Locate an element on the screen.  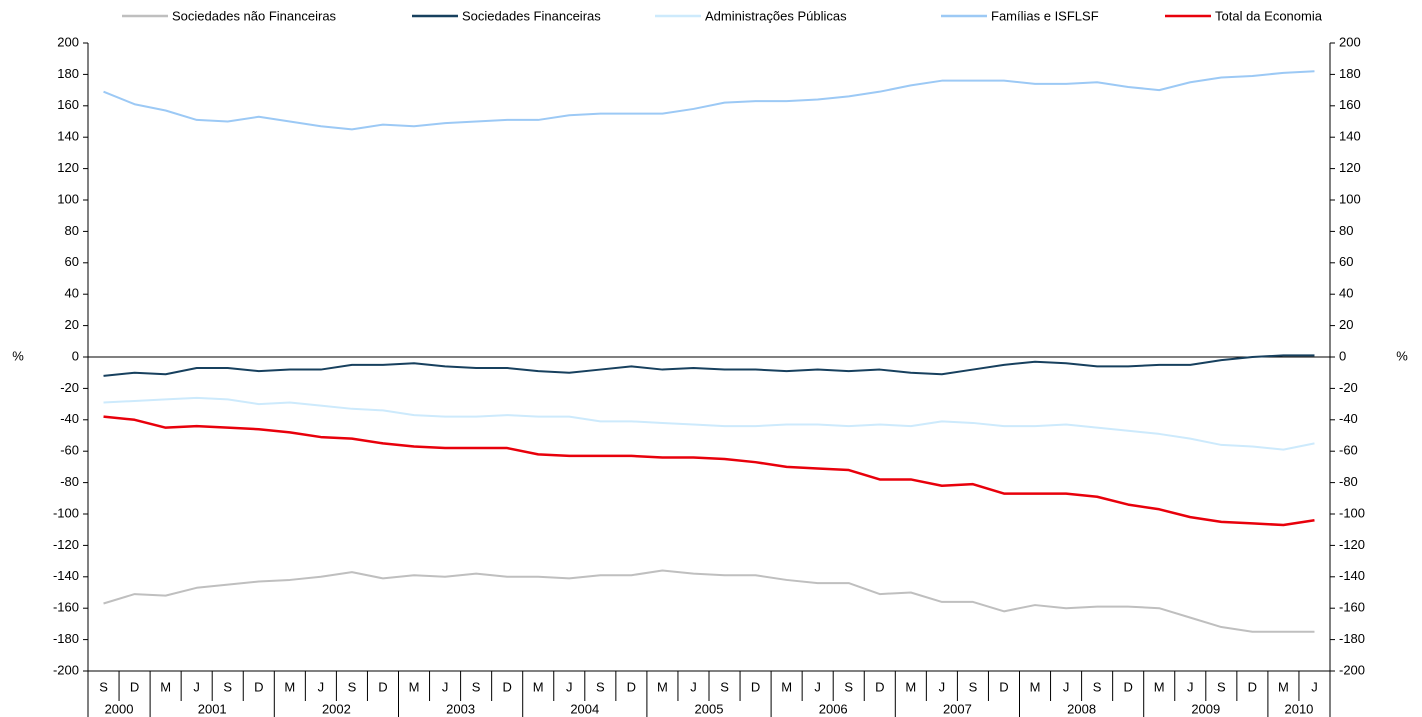
y2-tick-label: 20 is located at coordinates (1346, 324).